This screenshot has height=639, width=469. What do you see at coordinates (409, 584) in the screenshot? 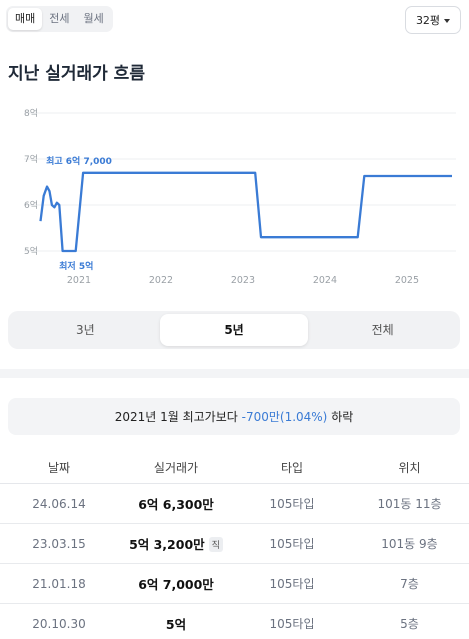
I see `row-location: 7층` at bounding box center [409, 584].